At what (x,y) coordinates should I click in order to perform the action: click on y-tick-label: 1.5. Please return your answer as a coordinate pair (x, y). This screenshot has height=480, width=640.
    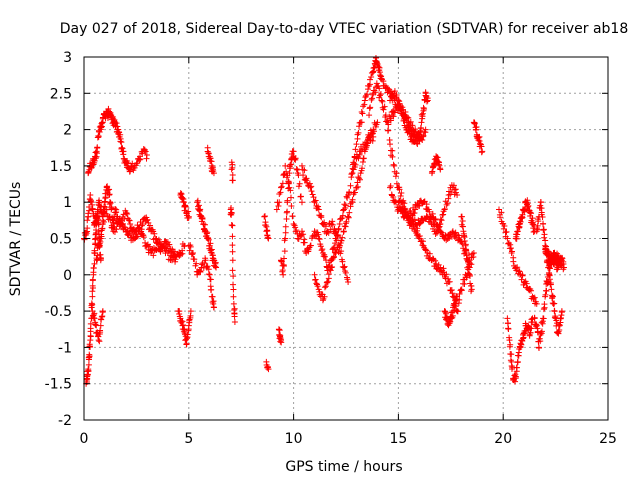
    Looking at the image, I should click on (61, 167).